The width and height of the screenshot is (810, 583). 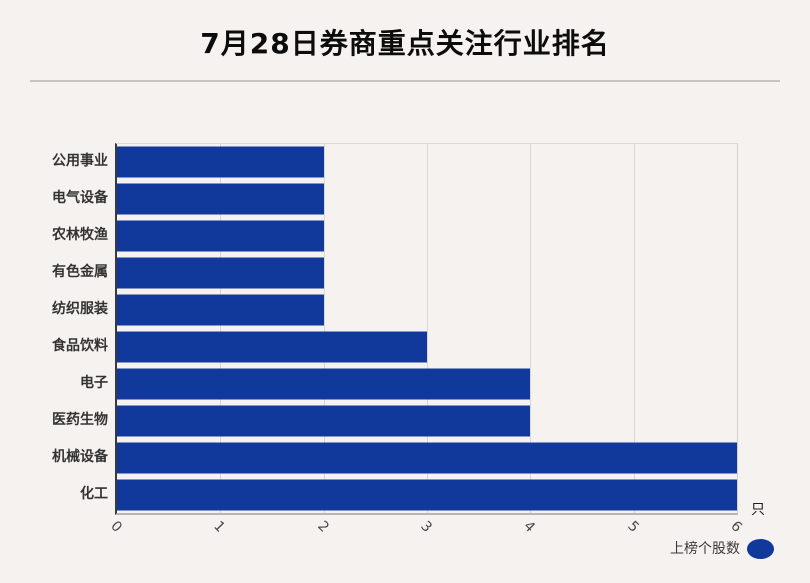 I want to click on x-tick-label: 0, so click(x=116, y=527).